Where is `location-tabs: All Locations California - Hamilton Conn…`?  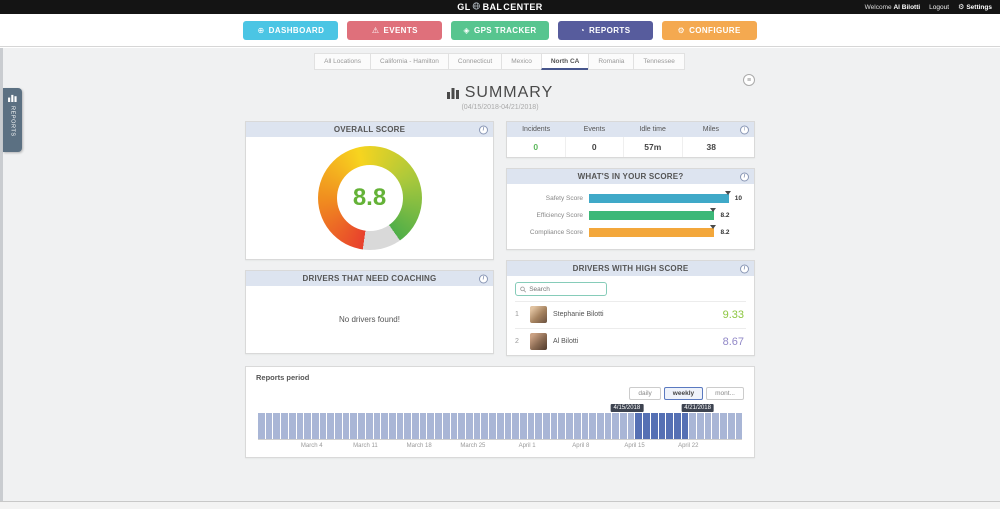 location-tabs: All Locations California - Hamilton Conn… is located at coordinates (500, 61).